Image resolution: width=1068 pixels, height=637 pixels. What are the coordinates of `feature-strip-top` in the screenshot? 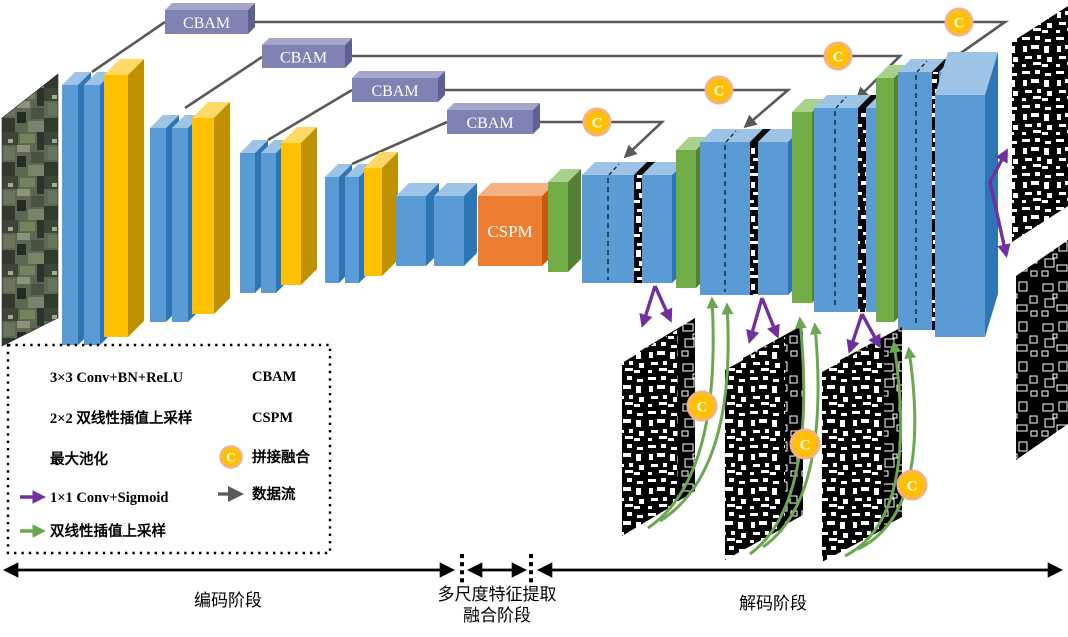 It's located at (760, 135).